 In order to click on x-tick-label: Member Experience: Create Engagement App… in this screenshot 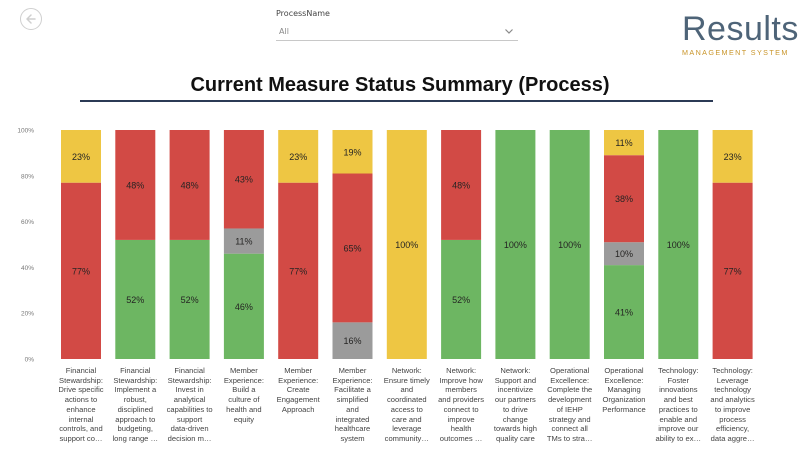, I will do `click(298, 390)`.